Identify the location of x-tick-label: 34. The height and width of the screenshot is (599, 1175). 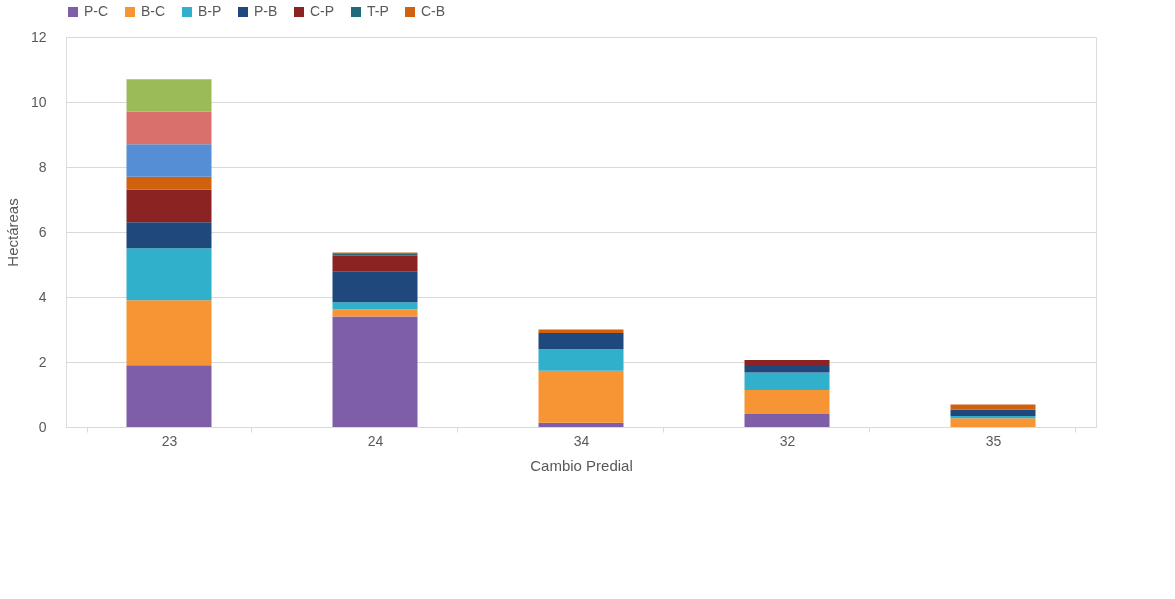
(581, 440).